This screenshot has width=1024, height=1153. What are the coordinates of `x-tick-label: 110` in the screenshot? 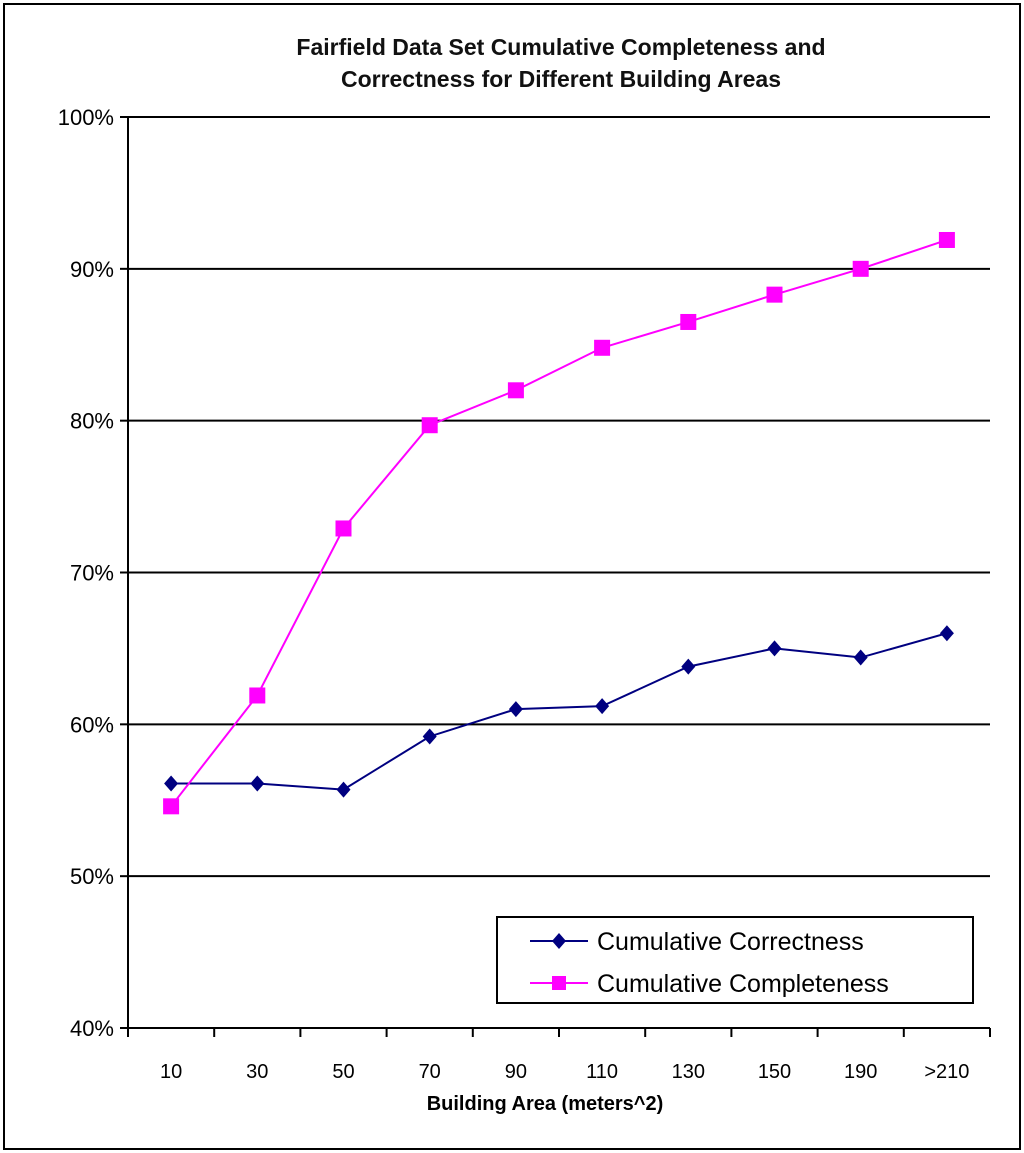 It's located at (602, 1072).